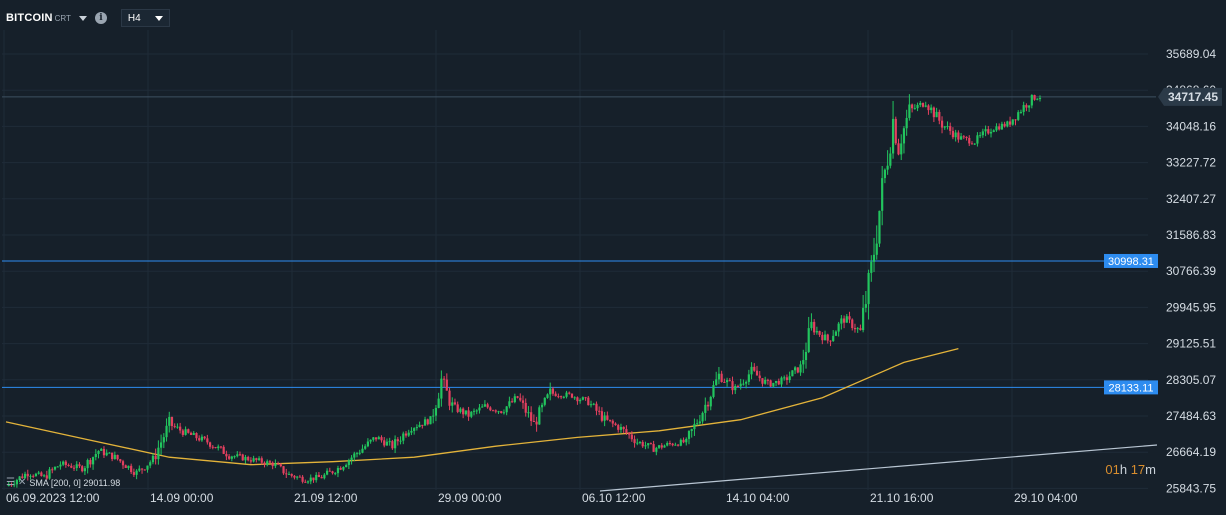  I want to click on time-tick-label: 14.10 04:00, so click(758, 498).